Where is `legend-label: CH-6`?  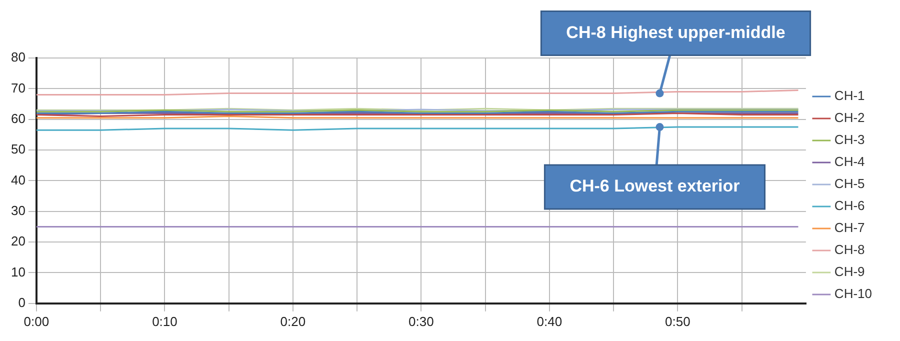
legend-label: CH-6 is located at coordinates (849, 206).